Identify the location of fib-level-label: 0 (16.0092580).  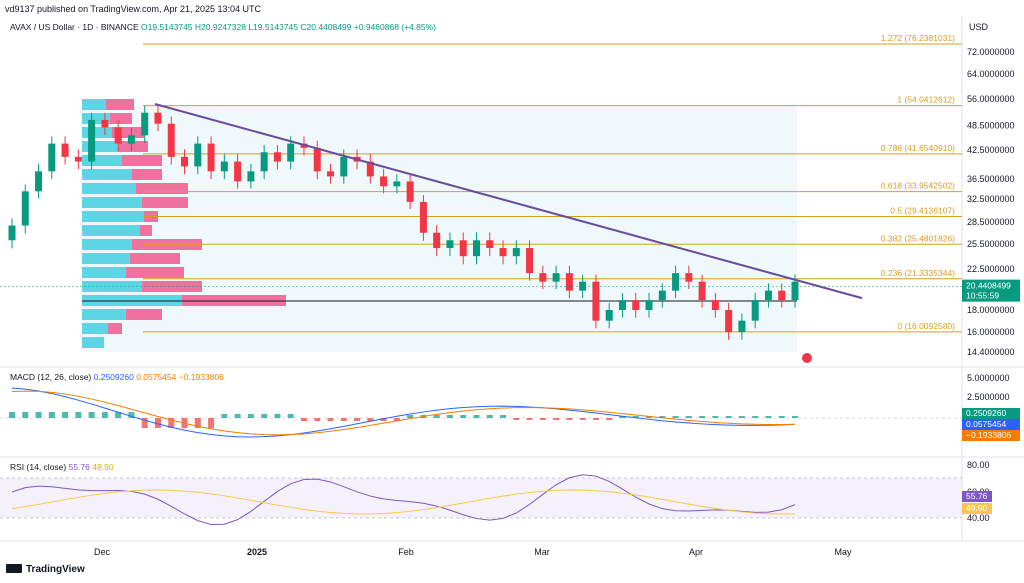
(926, 326).